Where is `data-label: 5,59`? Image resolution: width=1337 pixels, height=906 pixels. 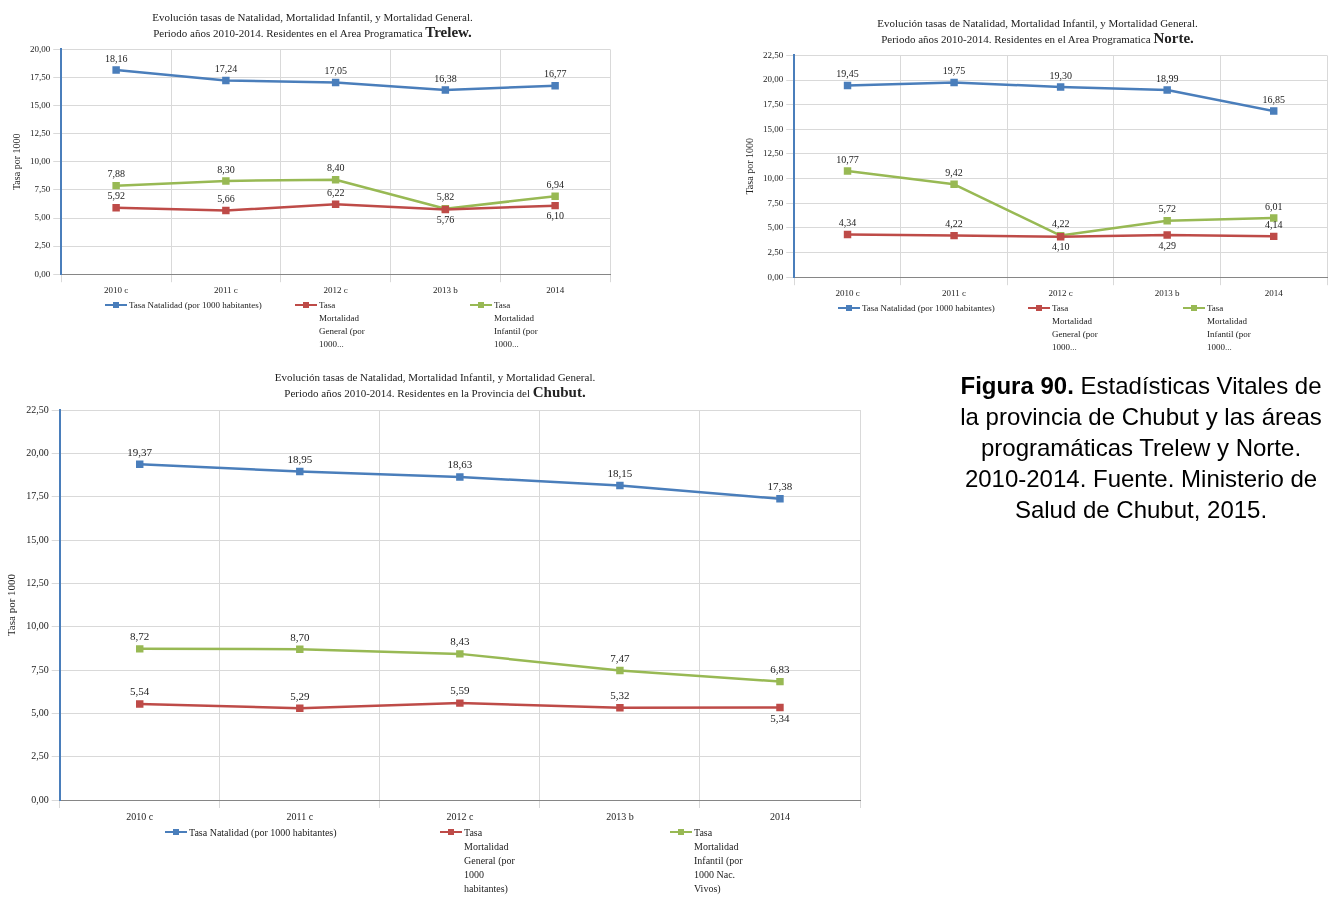 data-label: 5,59 is located at coordinates (460, 690).